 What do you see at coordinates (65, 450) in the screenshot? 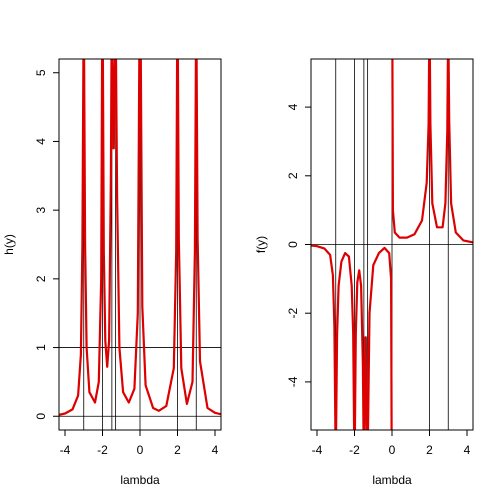
I see `panel-h-x-tick-label-0: -4` at bounding box center [65, 450].